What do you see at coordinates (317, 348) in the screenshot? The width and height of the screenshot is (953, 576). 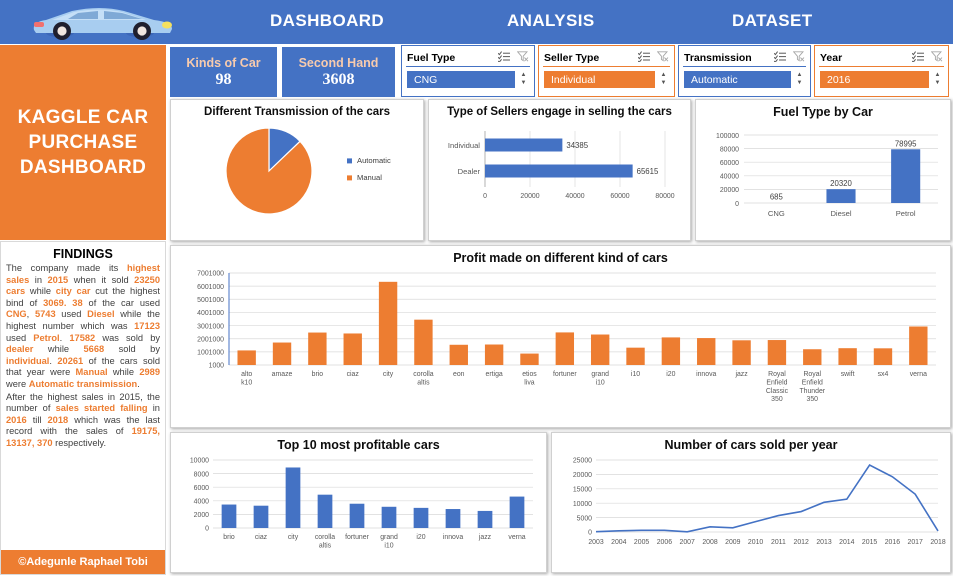 I see `bar-brio` at bounding box center [317, 348].